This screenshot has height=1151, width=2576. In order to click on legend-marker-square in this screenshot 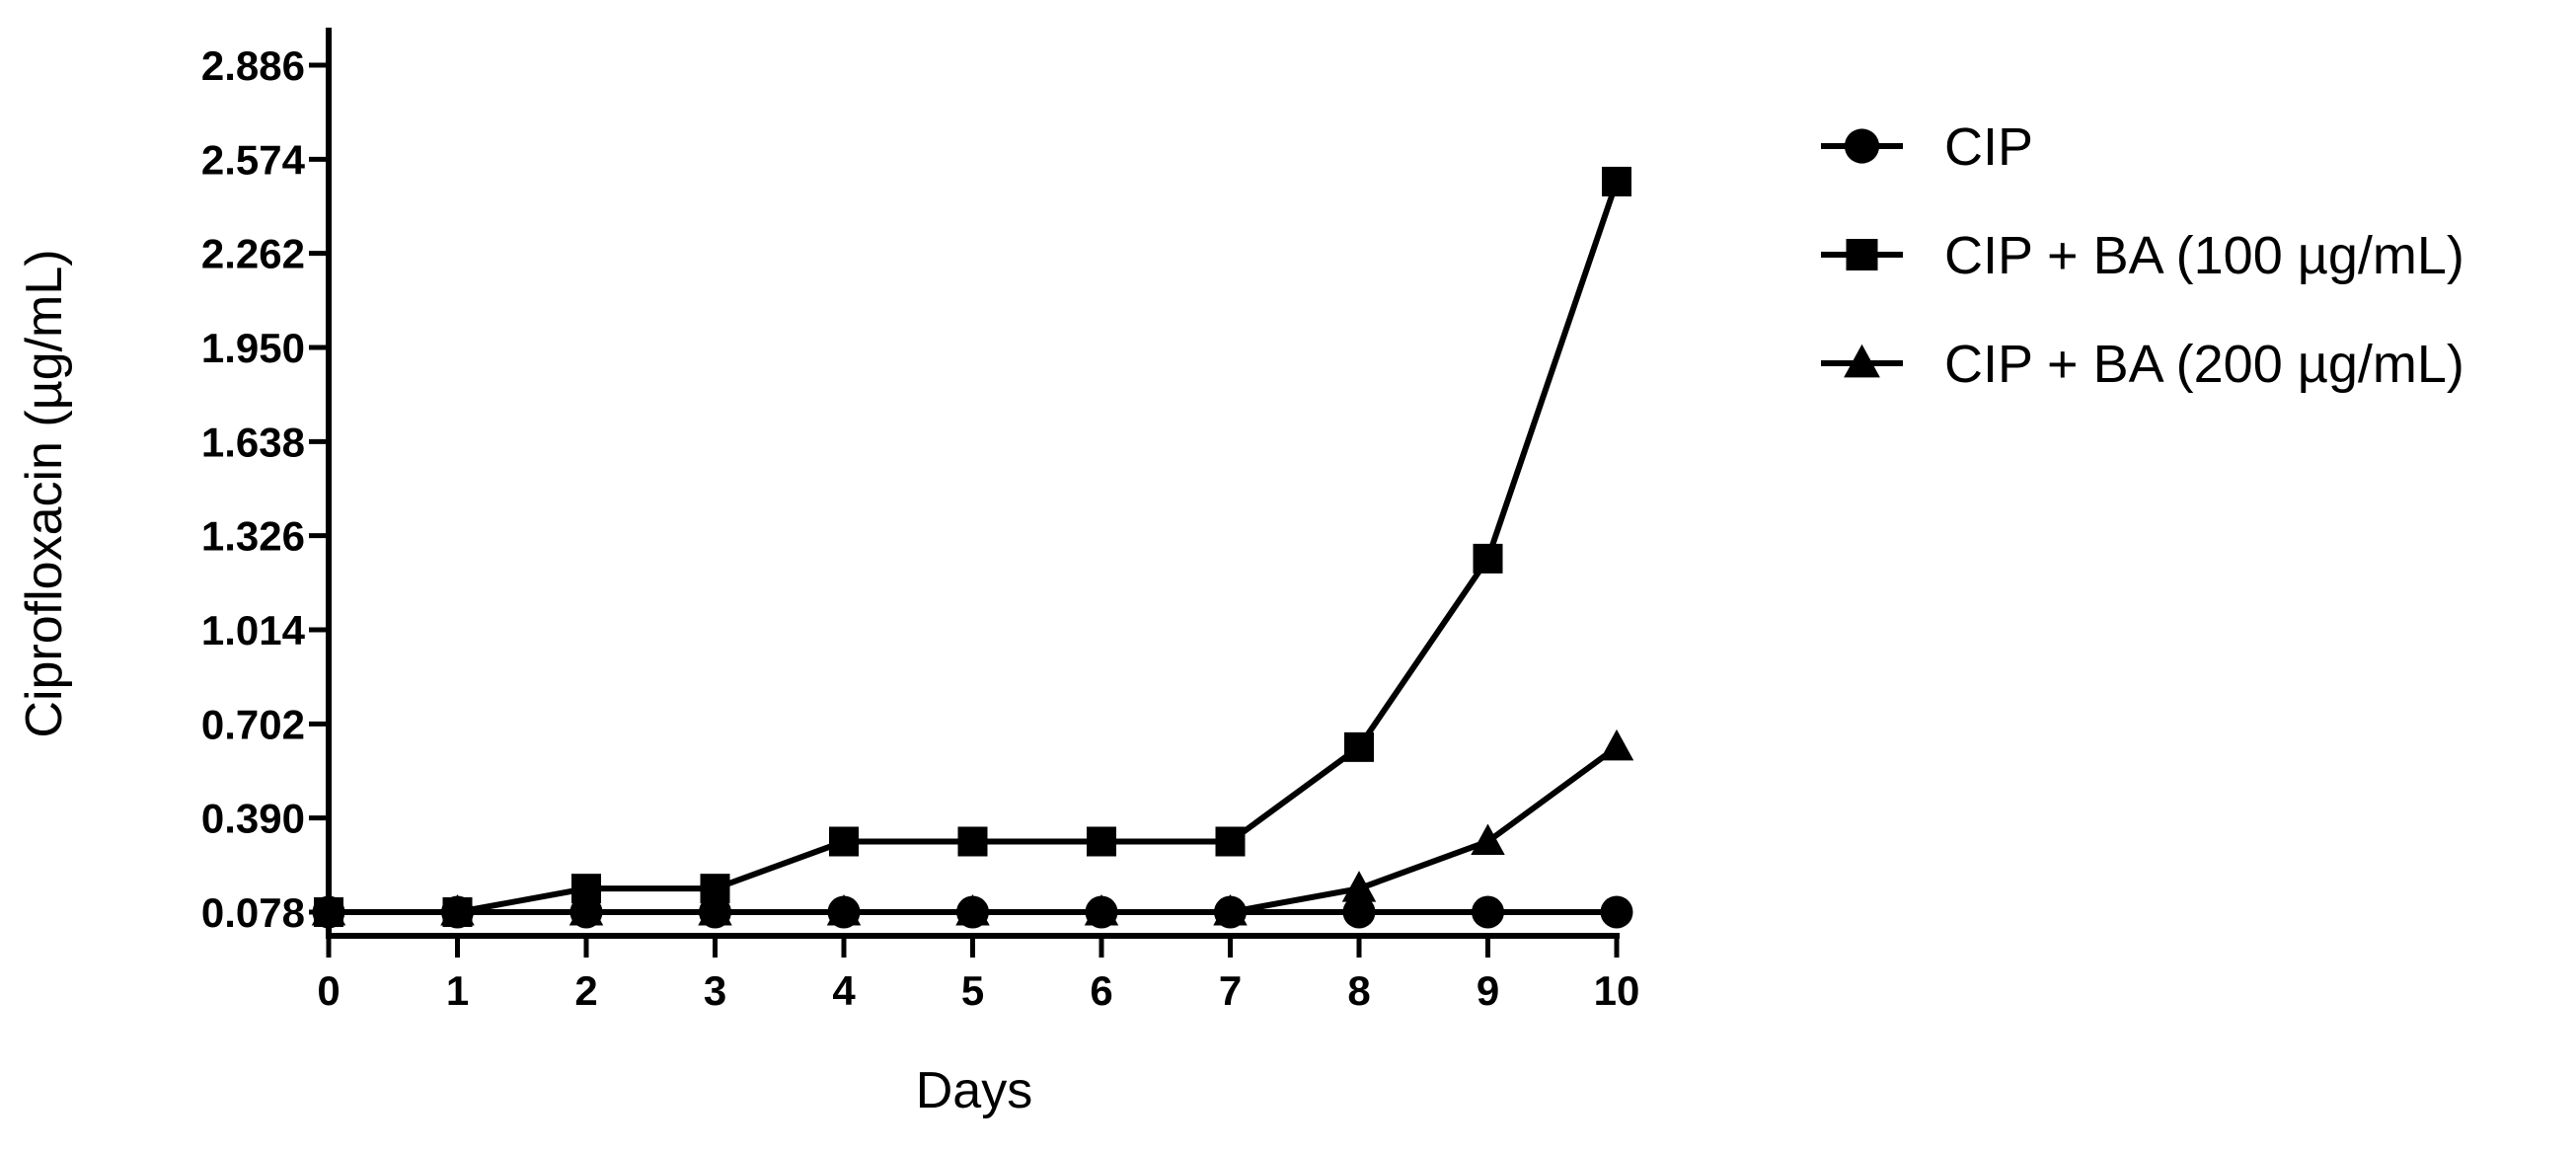, I will do `click(1862, 254)`.